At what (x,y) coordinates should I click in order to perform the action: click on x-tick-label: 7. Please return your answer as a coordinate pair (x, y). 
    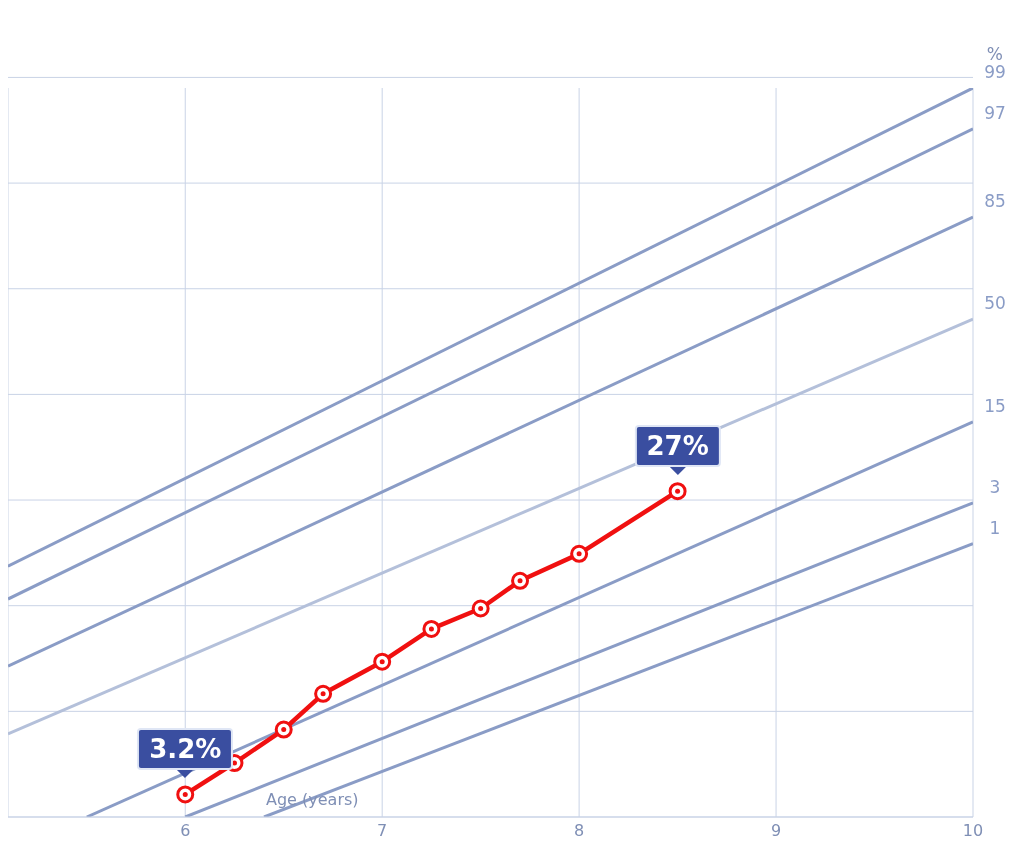
    Looking at the image, I should click on (382, 831).